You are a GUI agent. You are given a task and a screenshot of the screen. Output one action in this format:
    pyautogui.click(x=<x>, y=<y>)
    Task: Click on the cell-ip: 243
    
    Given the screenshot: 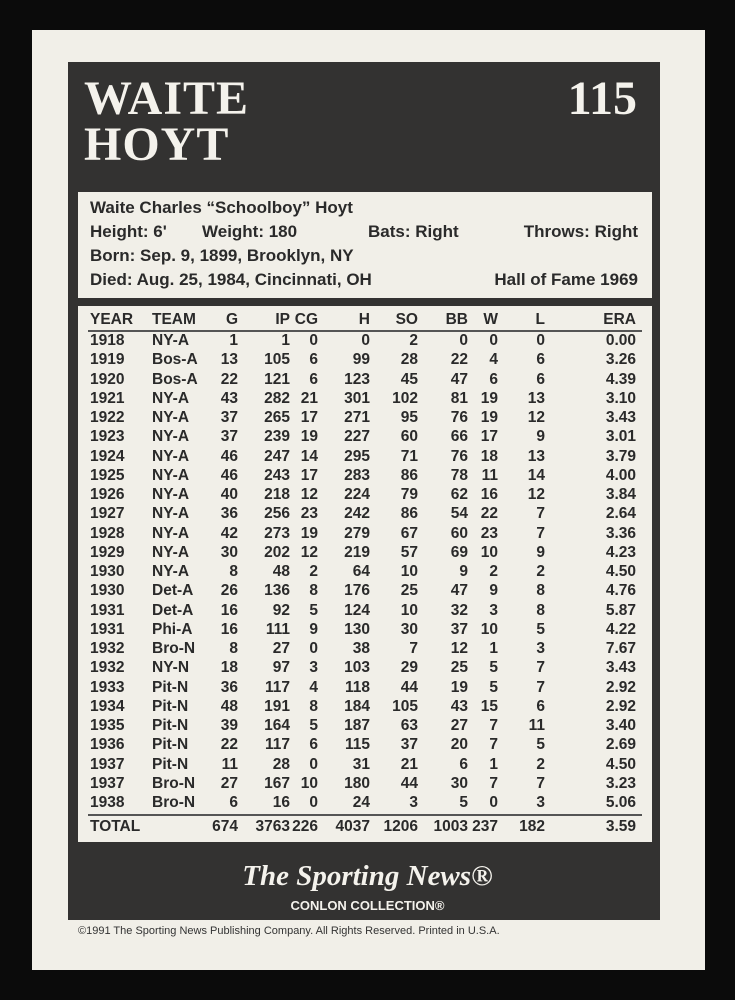 What is the action you would take?
    pyautogui.click(x=277, y=475)
    